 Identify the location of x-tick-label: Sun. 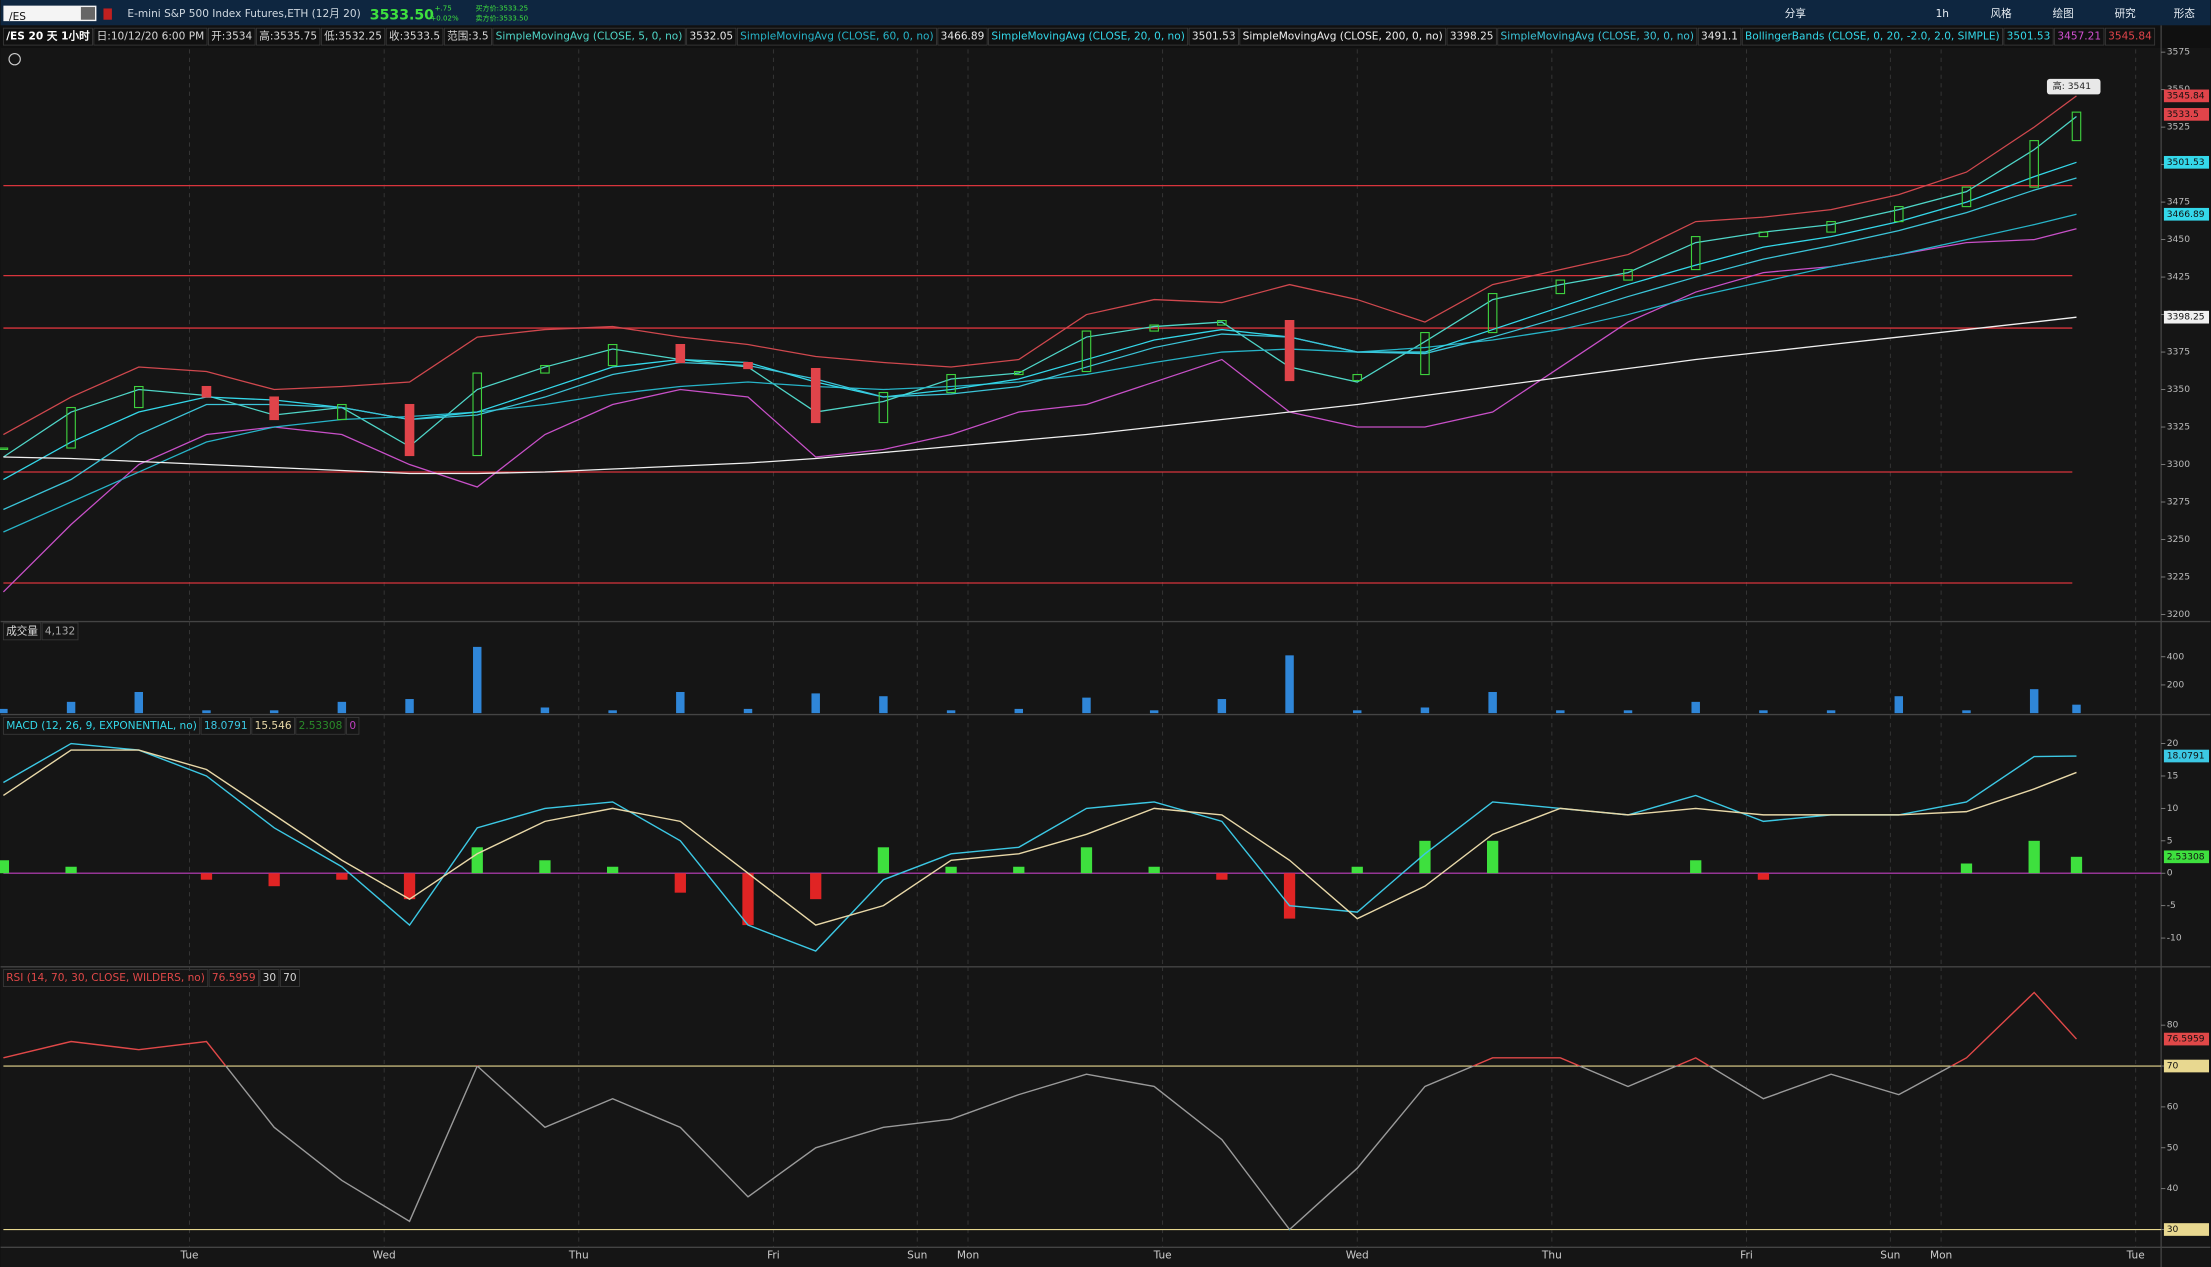
(917, 1256).